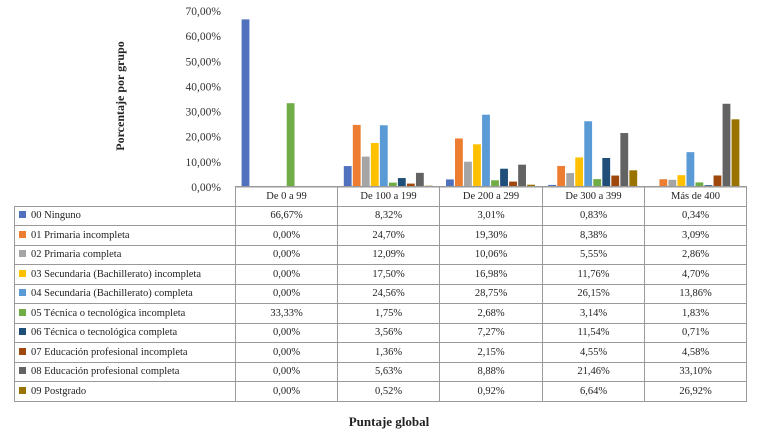 This screenshot has width=778, height=440. I want to click on legend-label: 06 Técnica o tecnológica completa, so click(104, 333).